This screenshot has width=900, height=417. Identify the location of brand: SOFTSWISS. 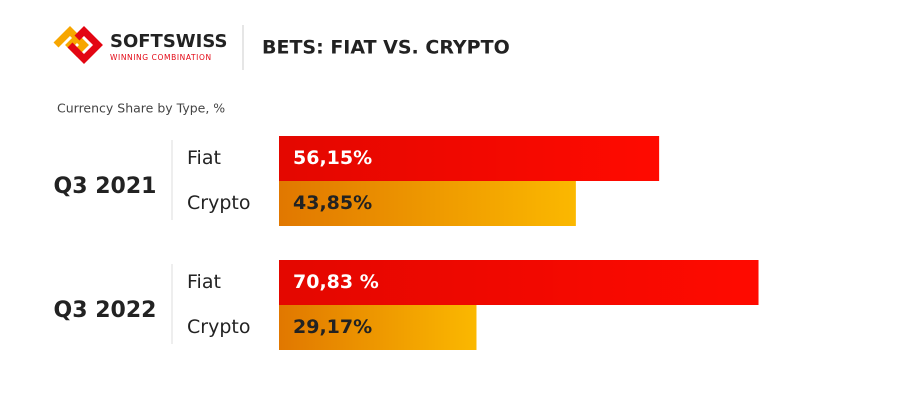
(168, 41).